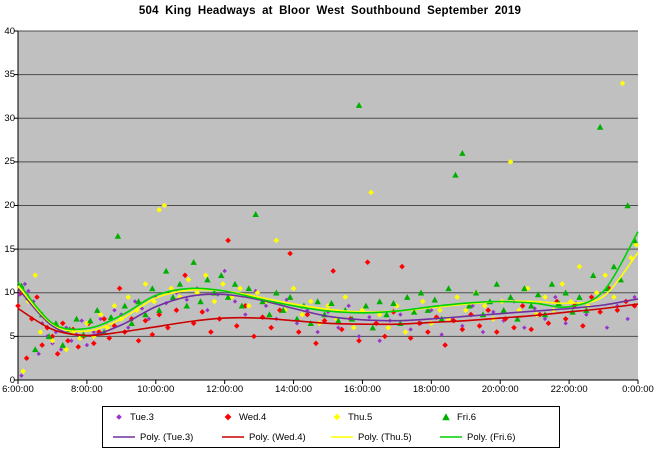 The width and height of the screenshot is (660, 452). What do you see at coordinates (494, 417) in the screenshot?
I see `legend-item-marker: Fri.6` at bounding box center [494, 417].